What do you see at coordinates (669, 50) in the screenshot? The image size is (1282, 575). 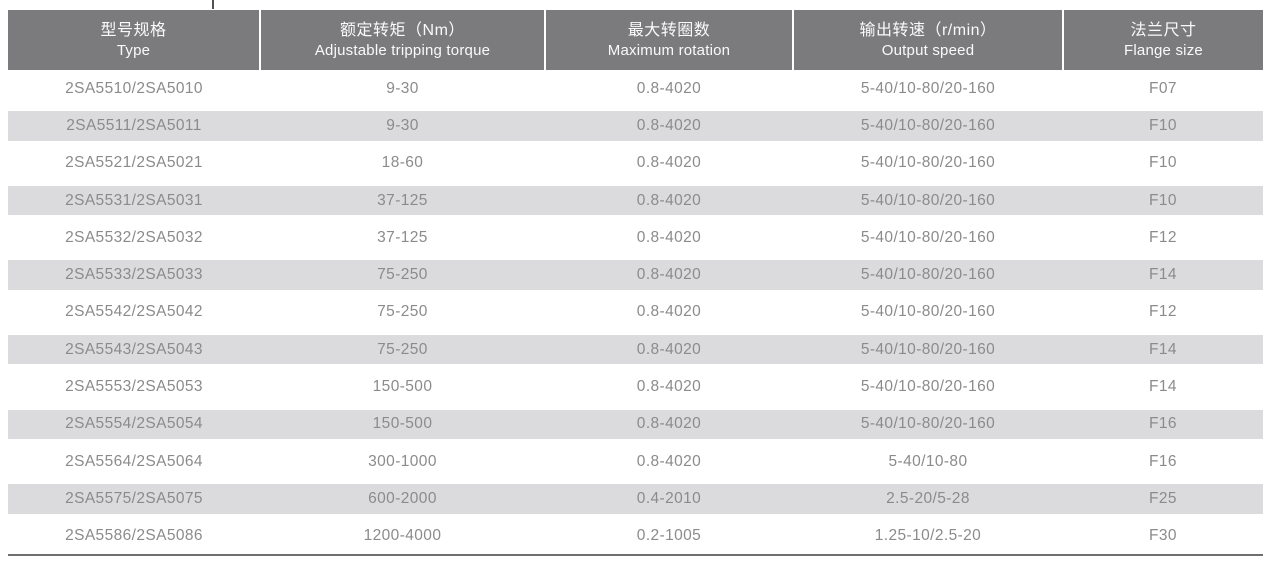 I see `column-title-en: Maximum rotation` at bounding box center [669, 50].